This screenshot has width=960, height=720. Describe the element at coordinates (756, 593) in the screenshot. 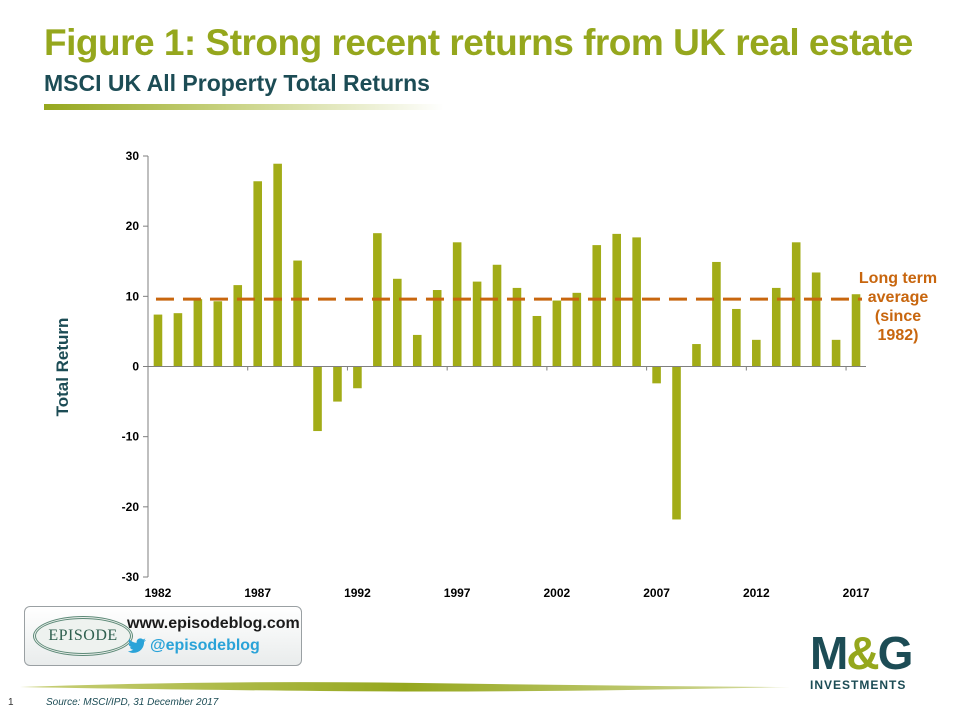

I see `x-tick-label: 2012` at that location.